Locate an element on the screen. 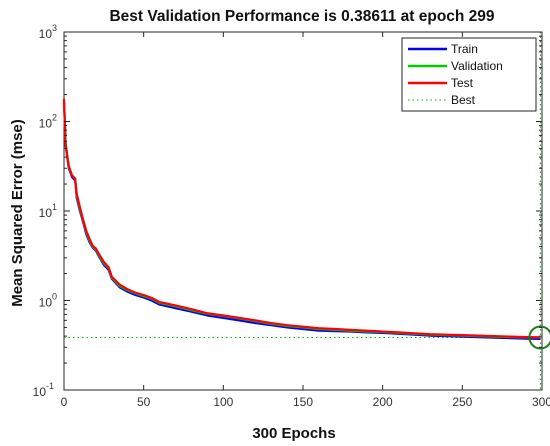 The width and height of the screenshot is (550, 446). y-tick-label: 10 -1 is located at coordinates (43, 390).